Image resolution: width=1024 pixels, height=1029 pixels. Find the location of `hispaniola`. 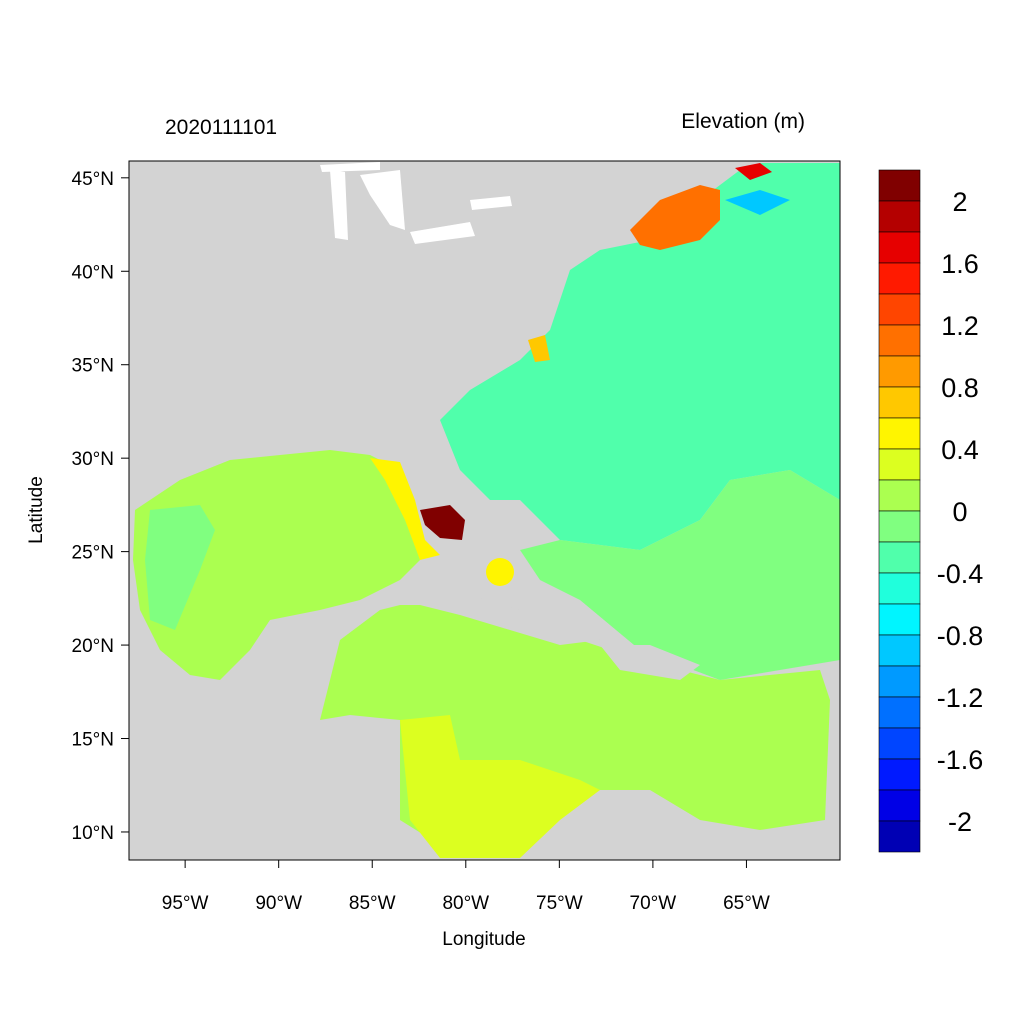

hispaniola is located at coordinates (650, 662).